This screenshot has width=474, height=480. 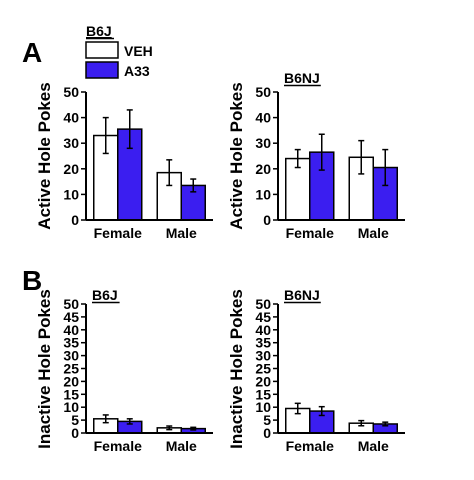 I want to click on legend-swatch-a33, so click(x=102, y=70).